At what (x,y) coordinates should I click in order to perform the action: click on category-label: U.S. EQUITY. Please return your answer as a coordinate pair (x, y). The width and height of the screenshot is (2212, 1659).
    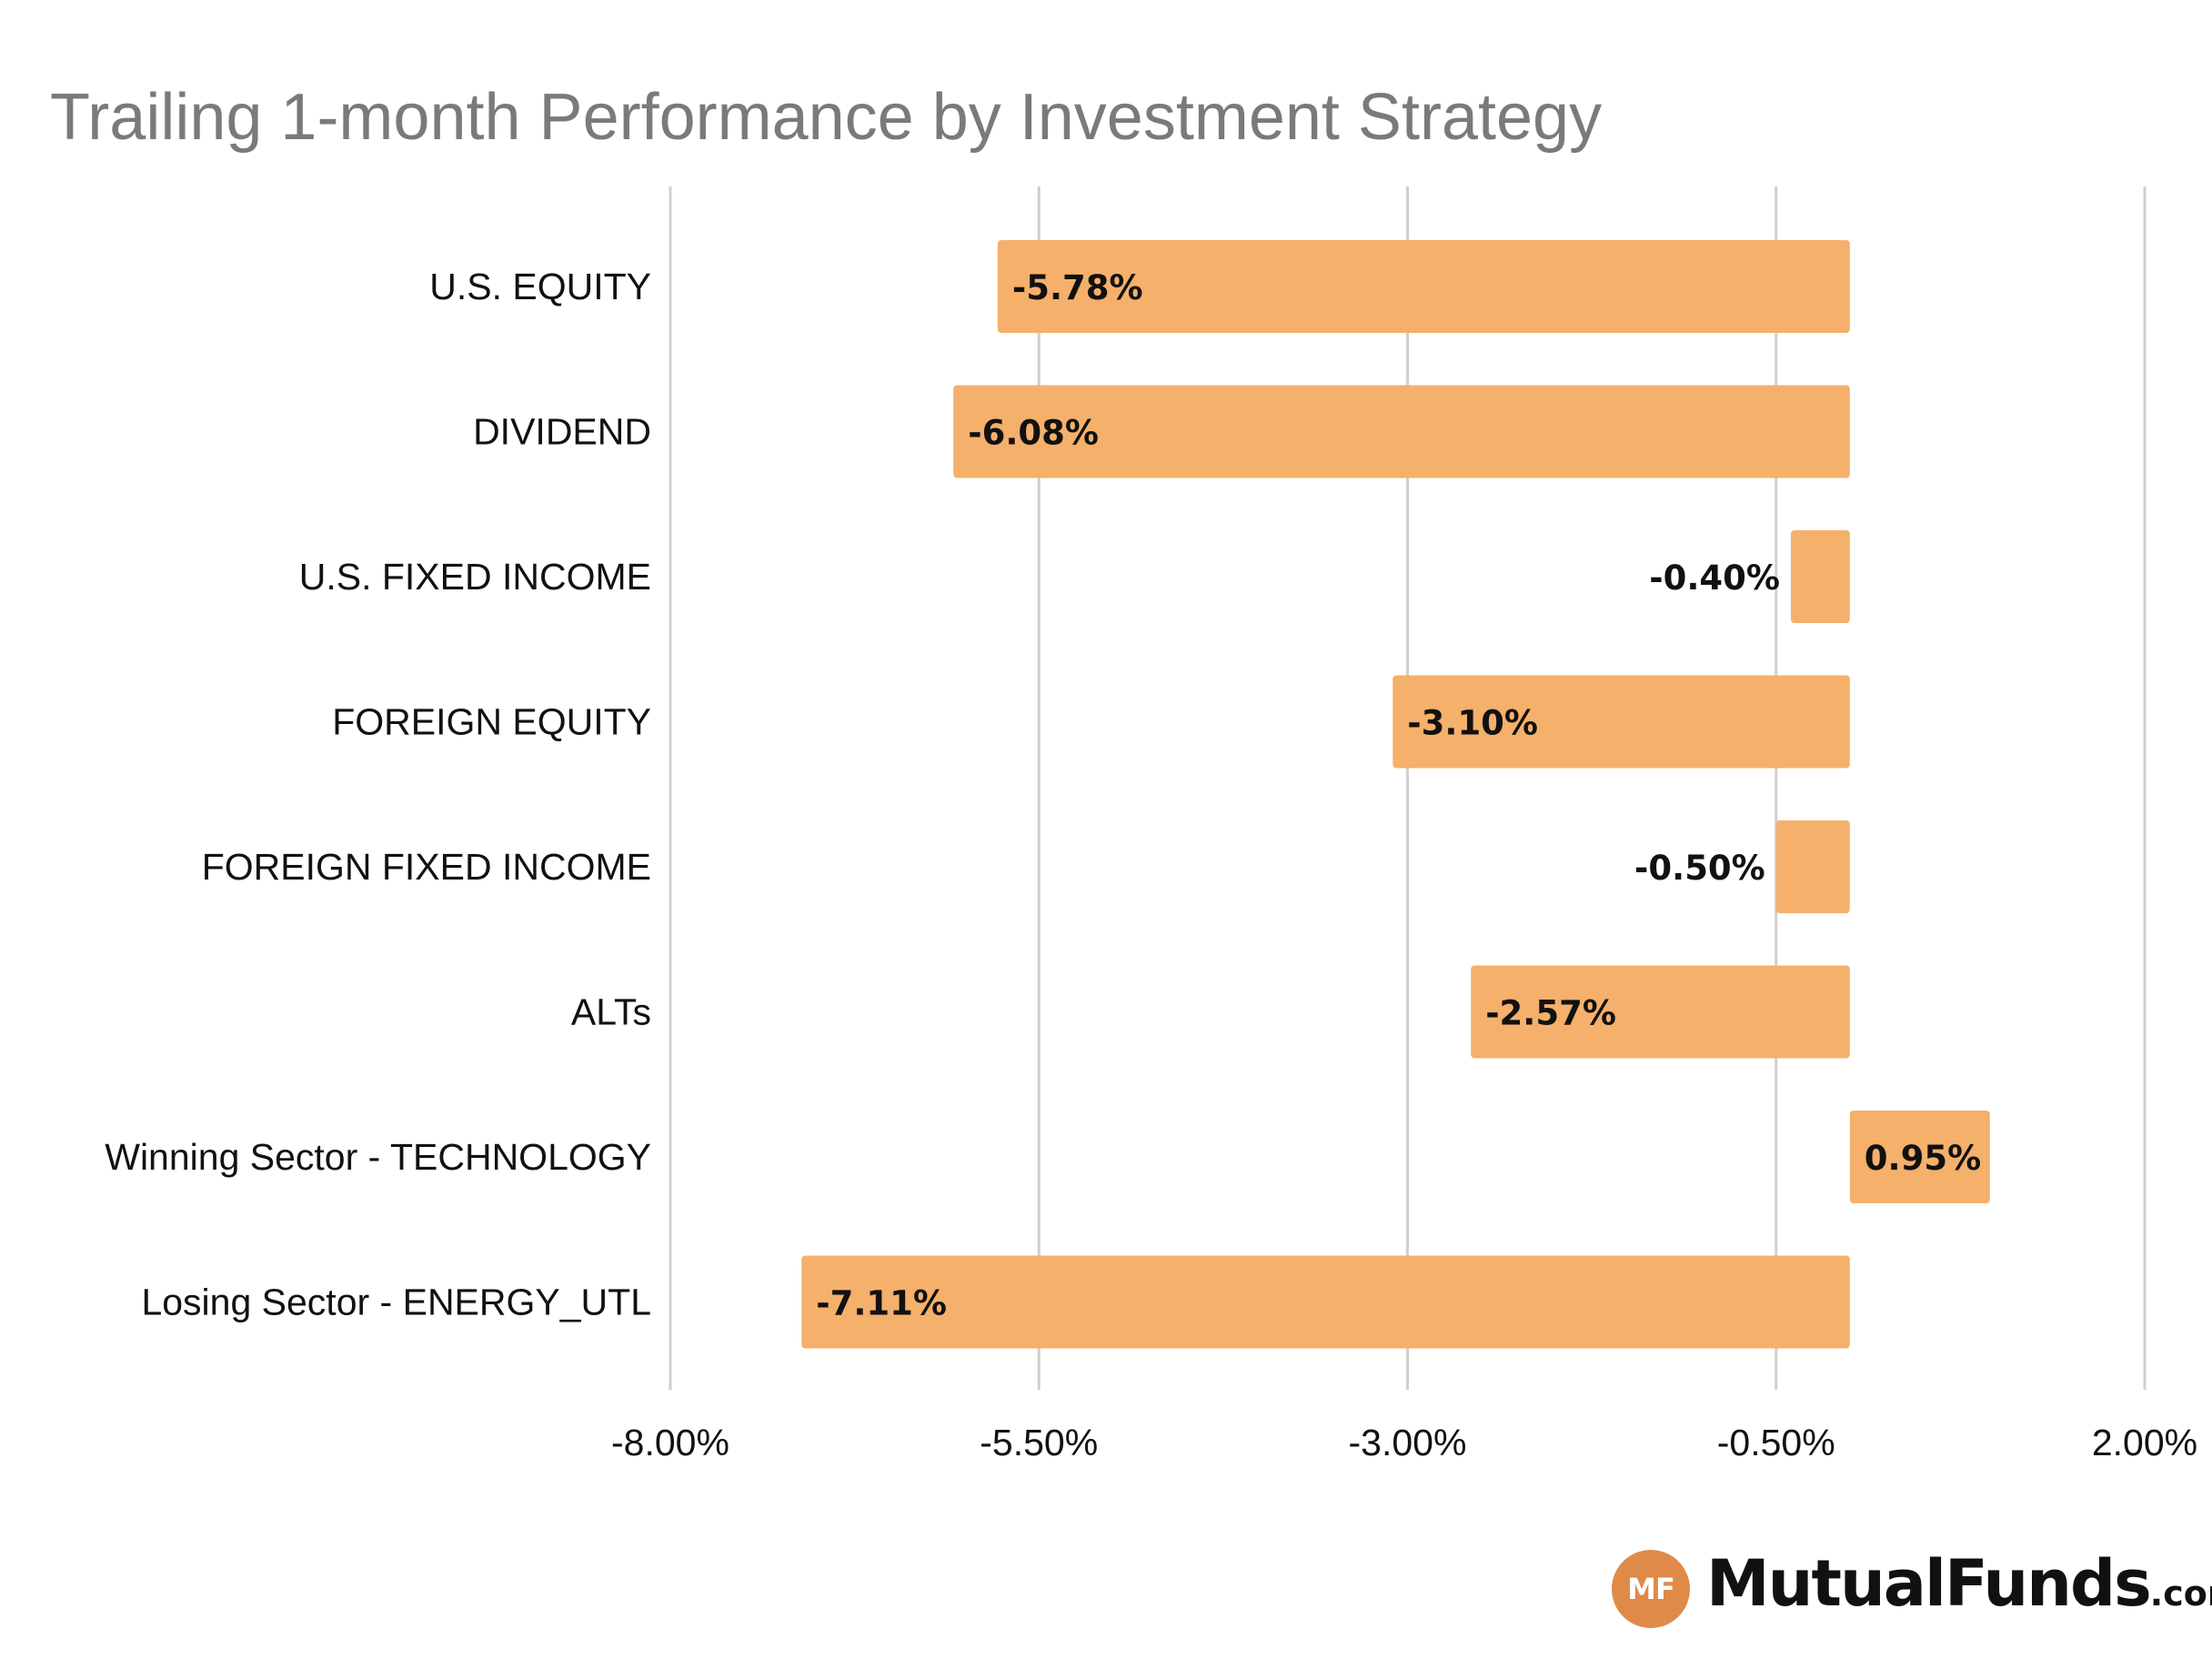
    Looking at the image, I should click on (540, 286).